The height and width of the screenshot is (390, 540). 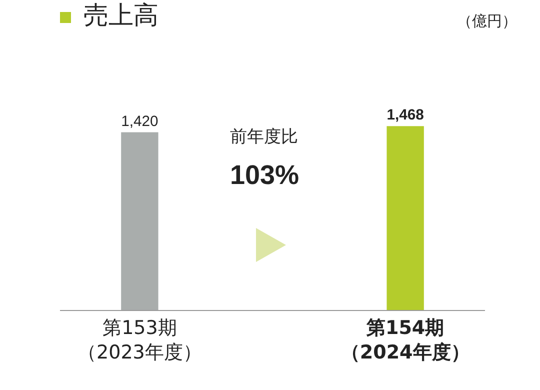 I want to click on data-label: 1,420, so click(x=139, y=122).